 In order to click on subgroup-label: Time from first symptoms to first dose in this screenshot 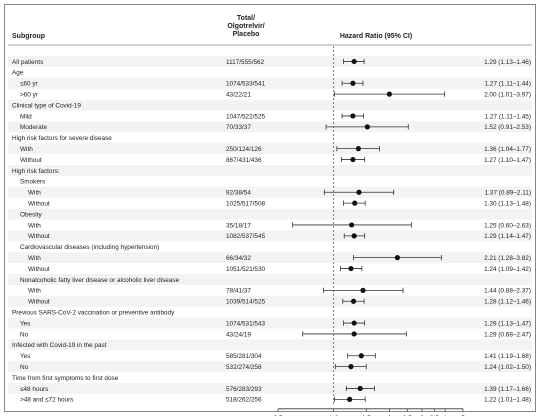, I will do `click(65, 378)`.